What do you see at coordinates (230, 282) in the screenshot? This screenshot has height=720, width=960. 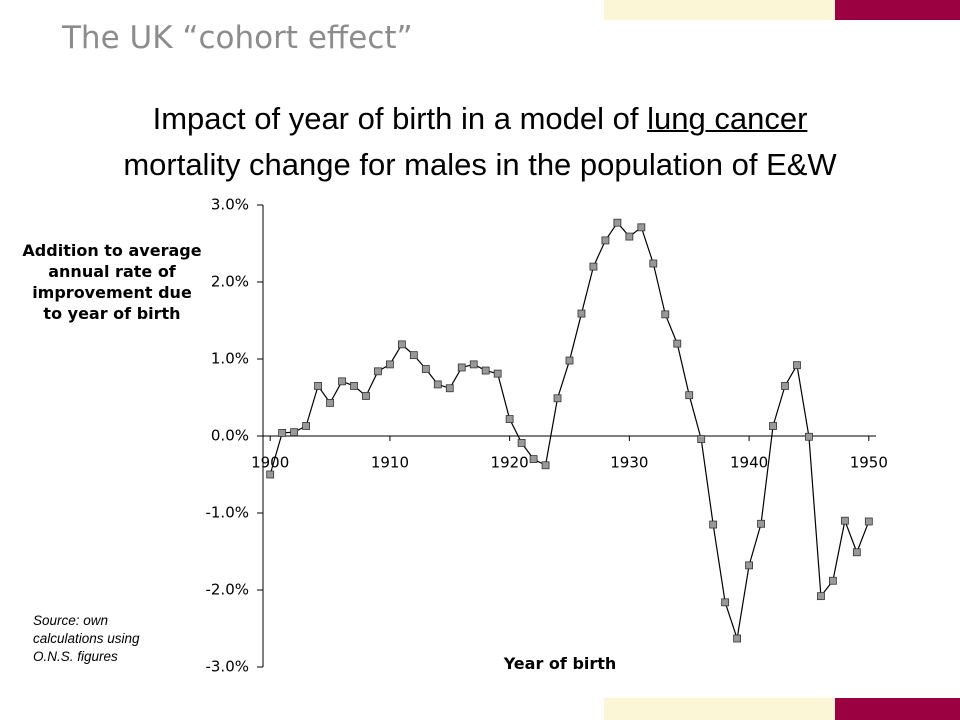 I see `y-tick-label: 2.0%` at bounding box center [230, 282].